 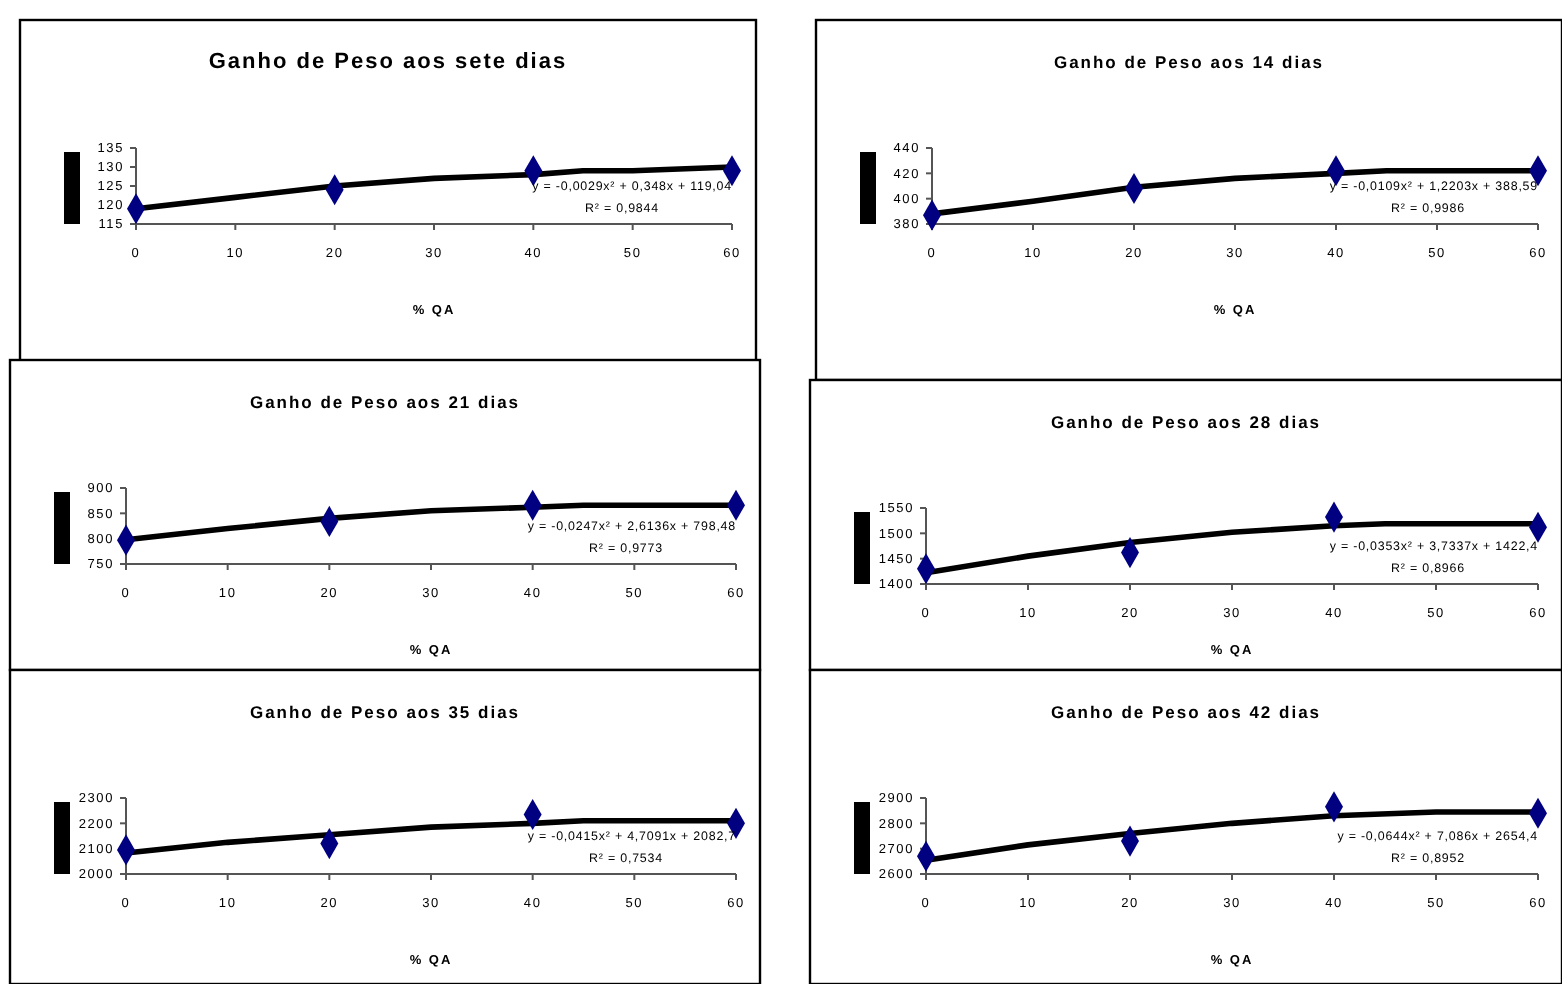 I want to click on chart-title: Ganho de Peso aos 42 dias, so click(x=1186, y=712).